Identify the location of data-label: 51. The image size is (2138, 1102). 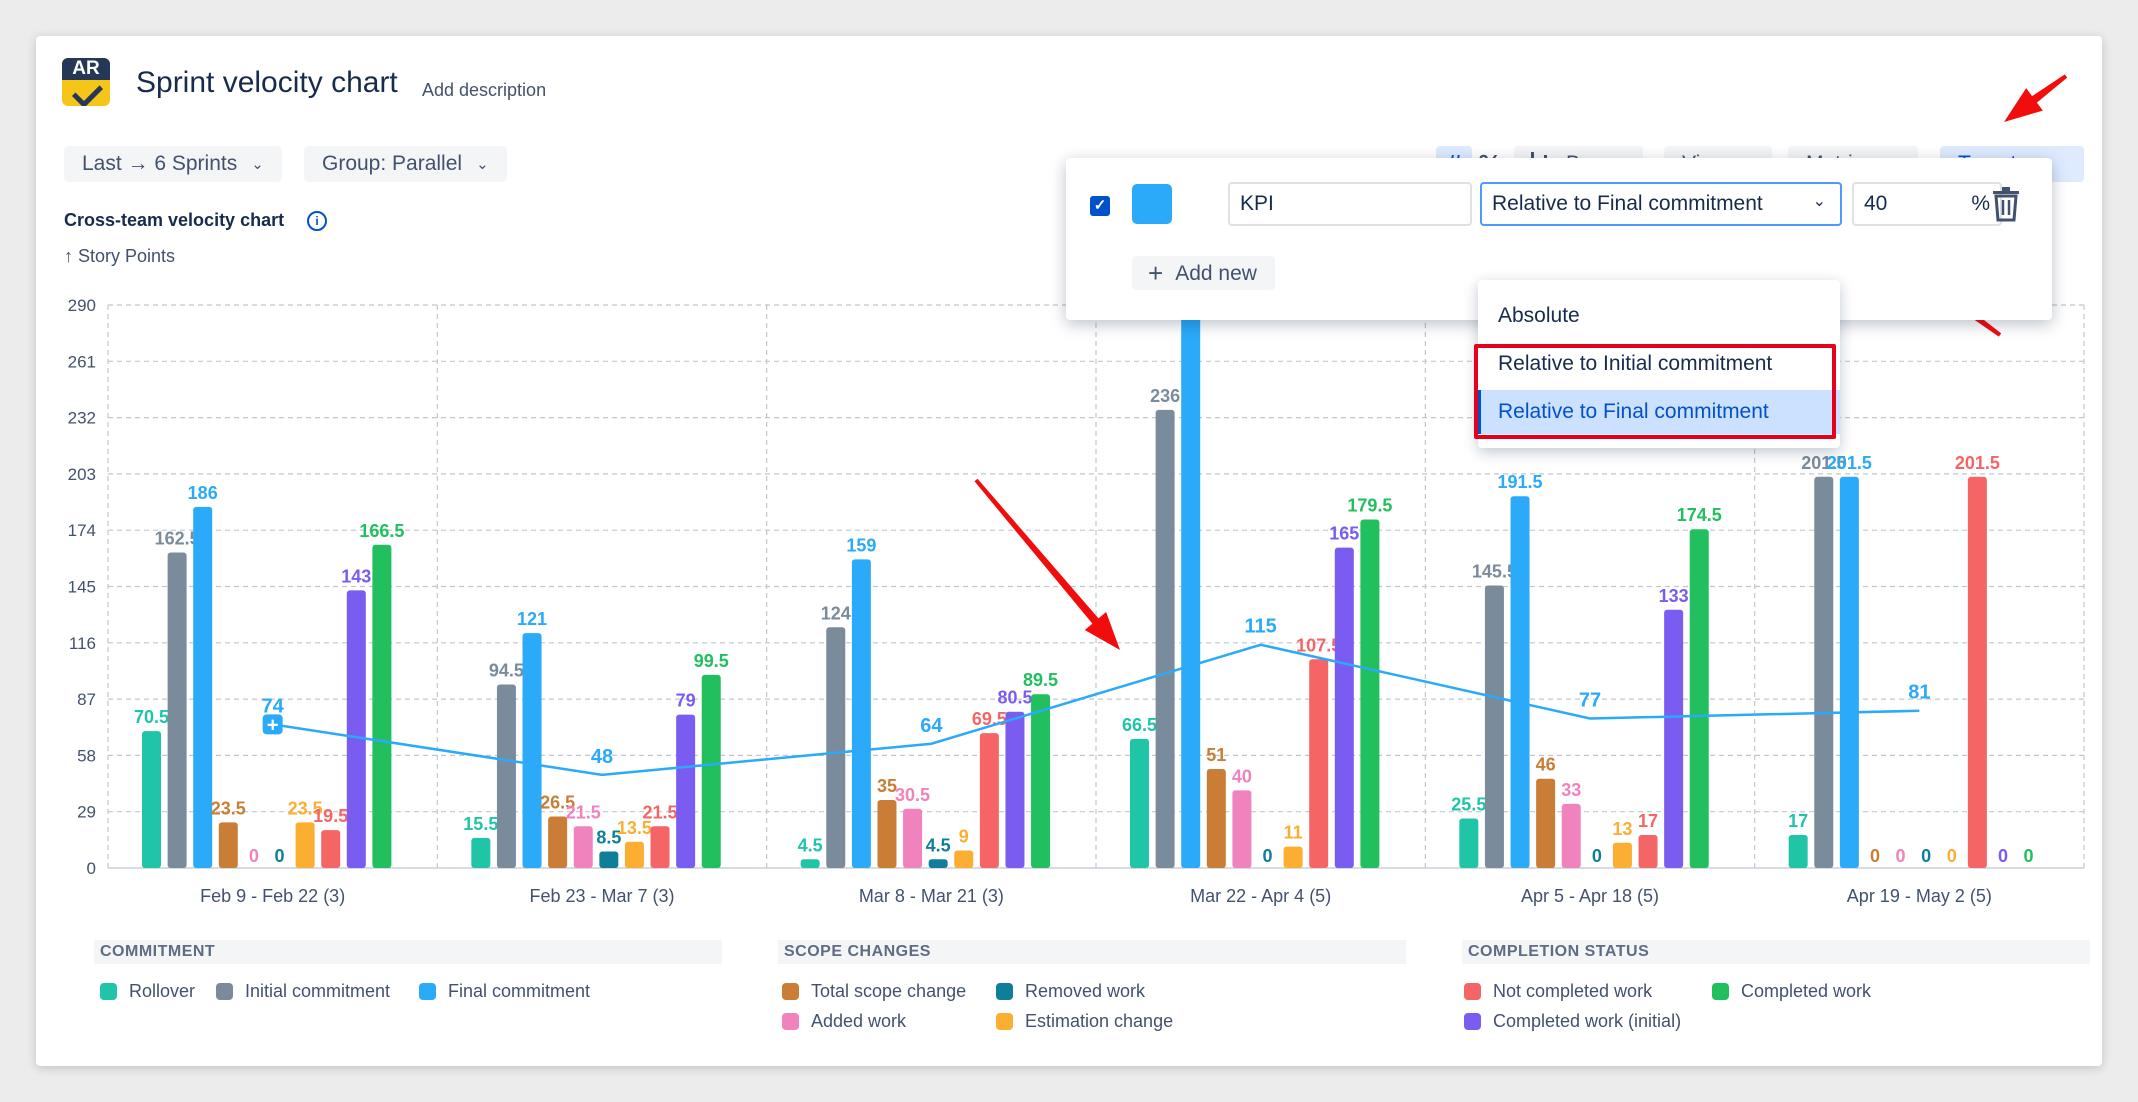
(1216, 755).